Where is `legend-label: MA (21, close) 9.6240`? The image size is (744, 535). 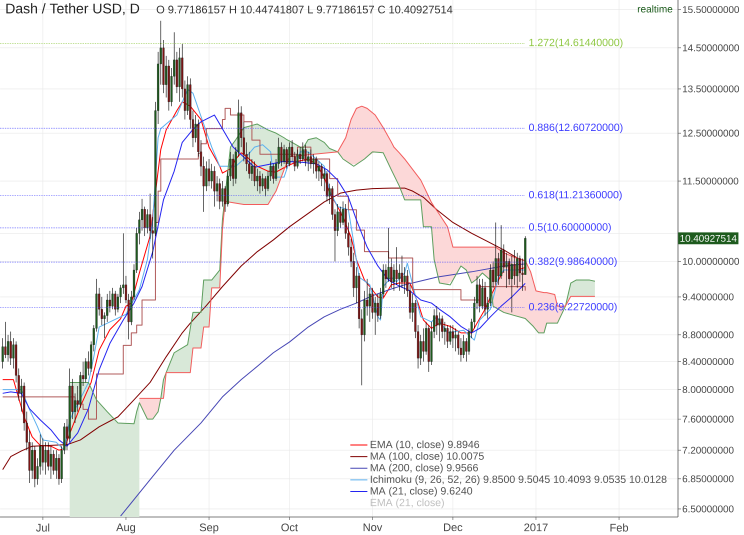
legend-label: MA (21, close) 9.6240 is located at coordinates (421, 491).